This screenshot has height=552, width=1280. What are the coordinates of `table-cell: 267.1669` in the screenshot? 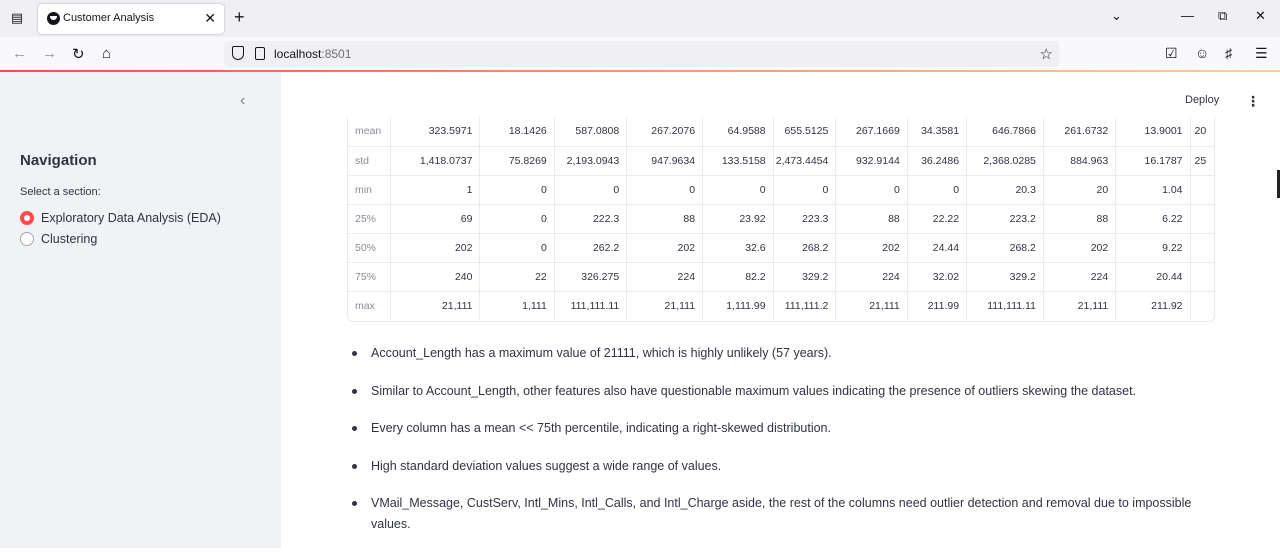 It's located at (871, 132).